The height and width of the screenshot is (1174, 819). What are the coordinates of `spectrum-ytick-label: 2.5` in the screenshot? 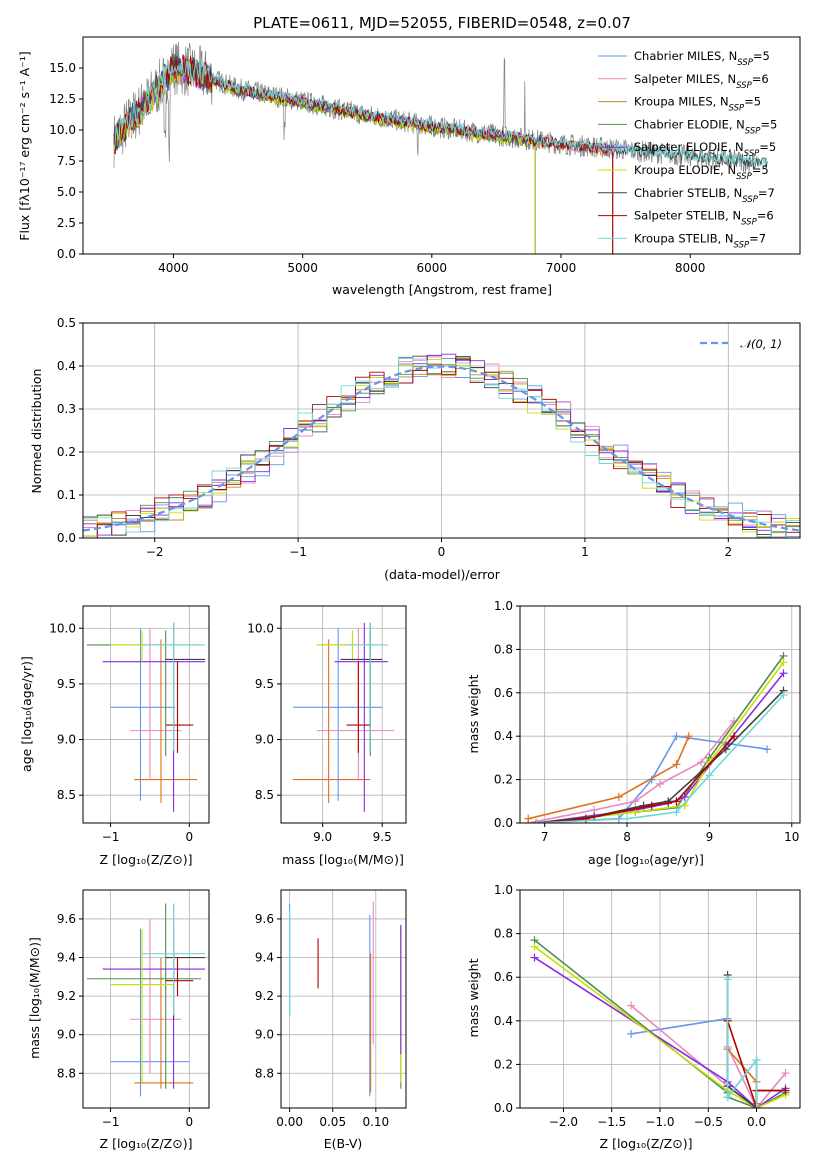 It's located at (66, 223).